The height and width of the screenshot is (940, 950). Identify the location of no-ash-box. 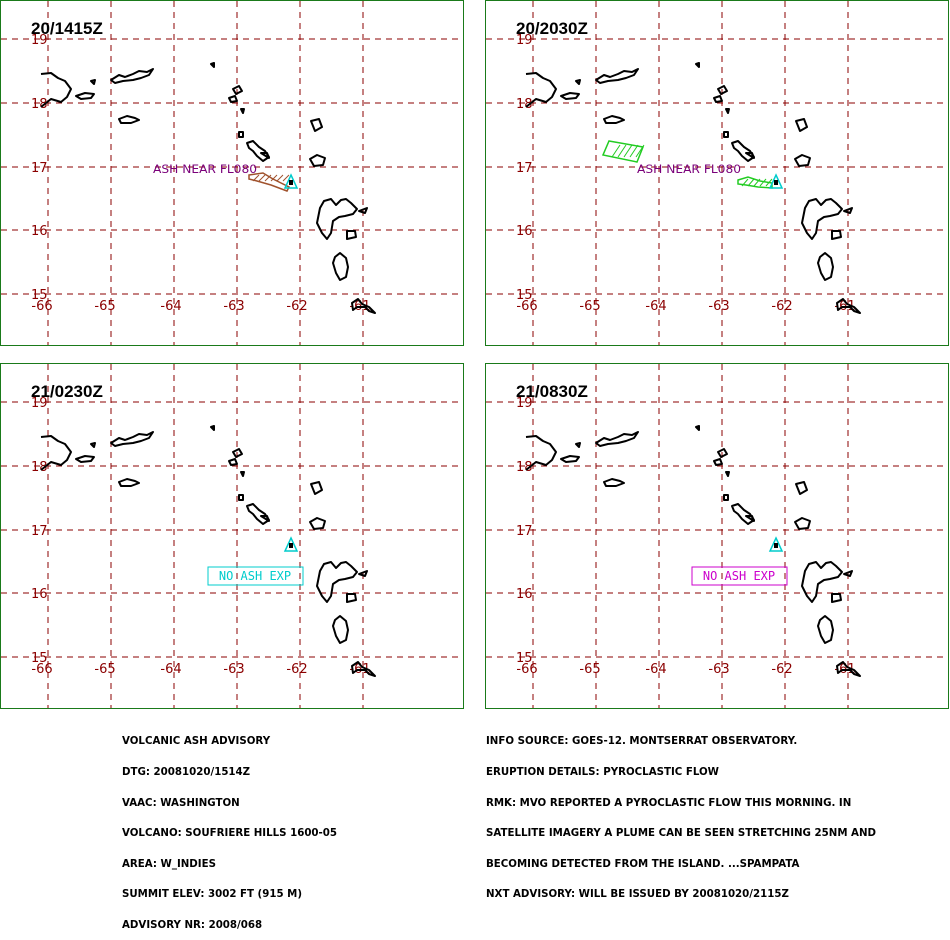
(739, 576).